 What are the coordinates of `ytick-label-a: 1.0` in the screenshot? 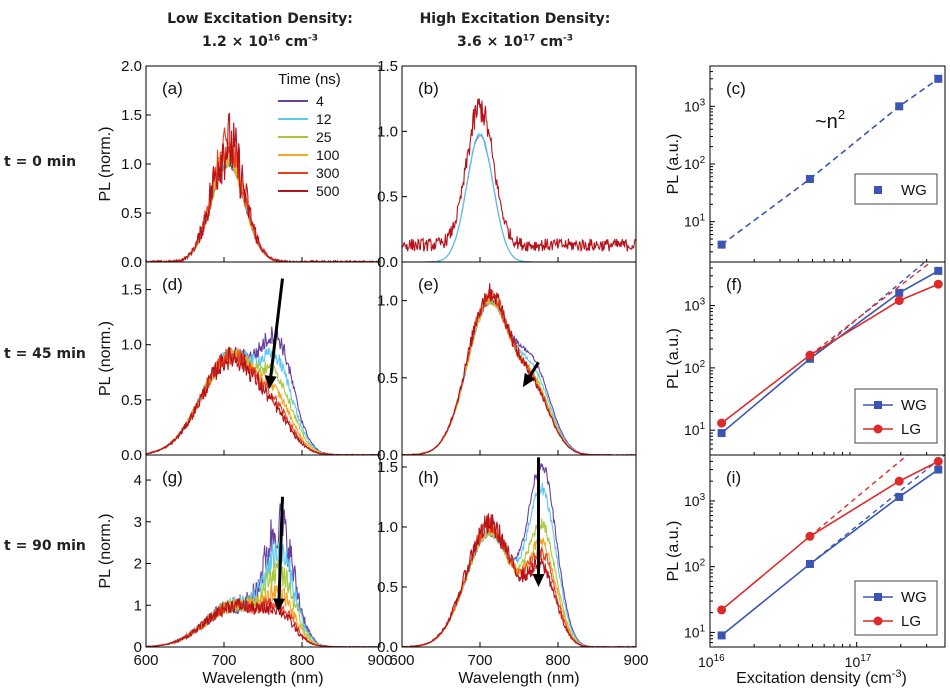 It's located at (131, 164).